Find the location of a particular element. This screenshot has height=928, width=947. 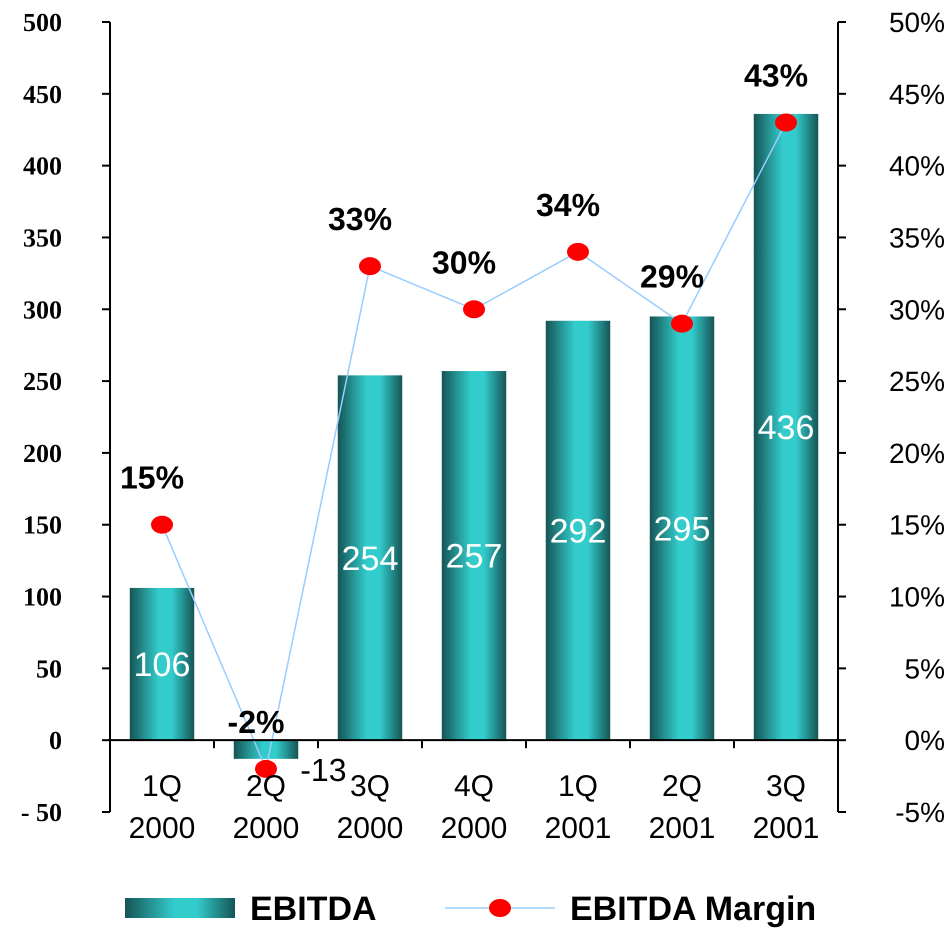

y-tick-label: 200 is located at coordinates (42, 453).